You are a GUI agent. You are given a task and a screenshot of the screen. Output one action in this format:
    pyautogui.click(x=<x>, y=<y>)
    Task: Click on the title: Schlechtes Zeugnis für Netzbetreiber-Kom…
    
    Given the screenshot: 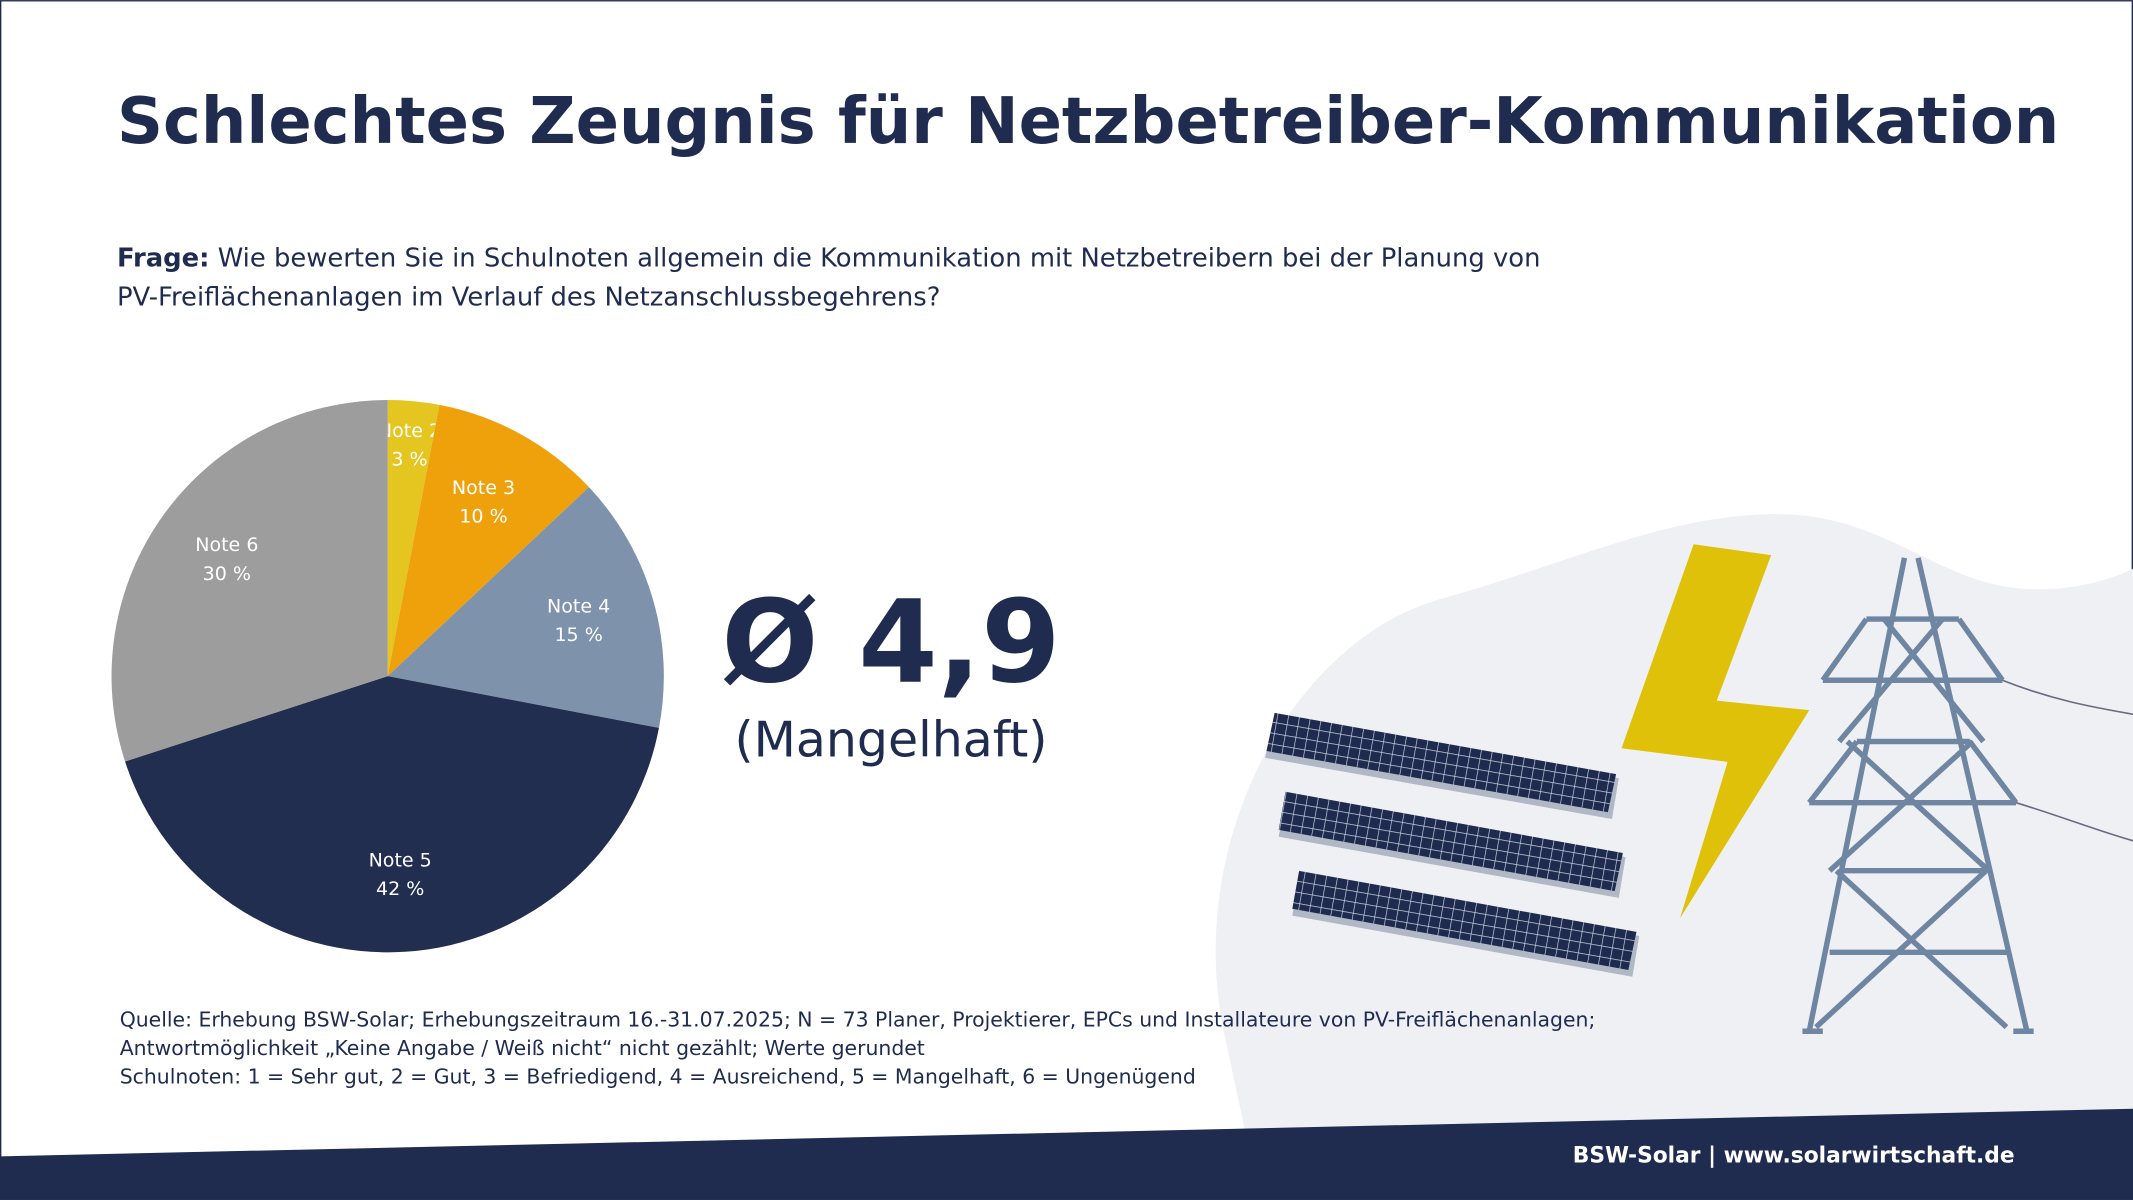 What is the action you would take?
    pyautogui.click(x=1088, y=122)
    